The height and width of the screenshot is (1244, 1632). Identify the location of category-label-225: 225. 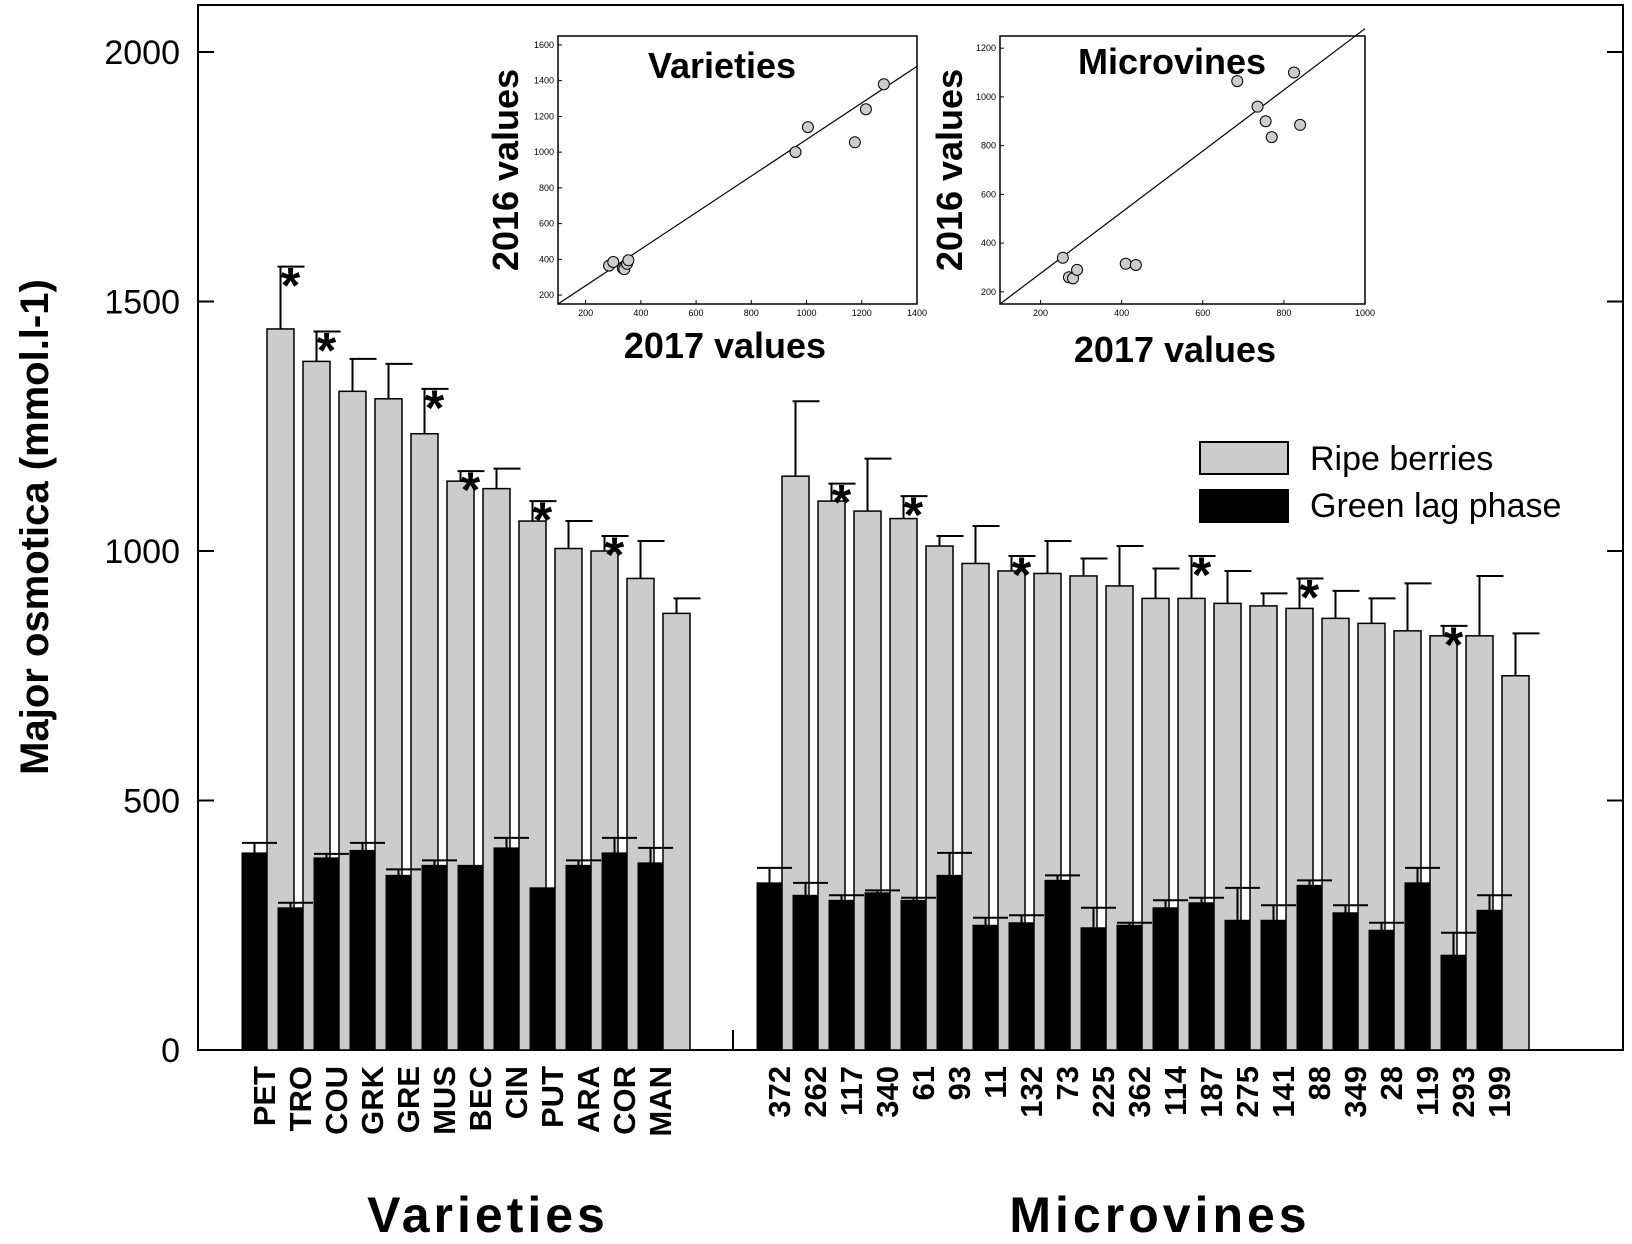
(1103, 1092).